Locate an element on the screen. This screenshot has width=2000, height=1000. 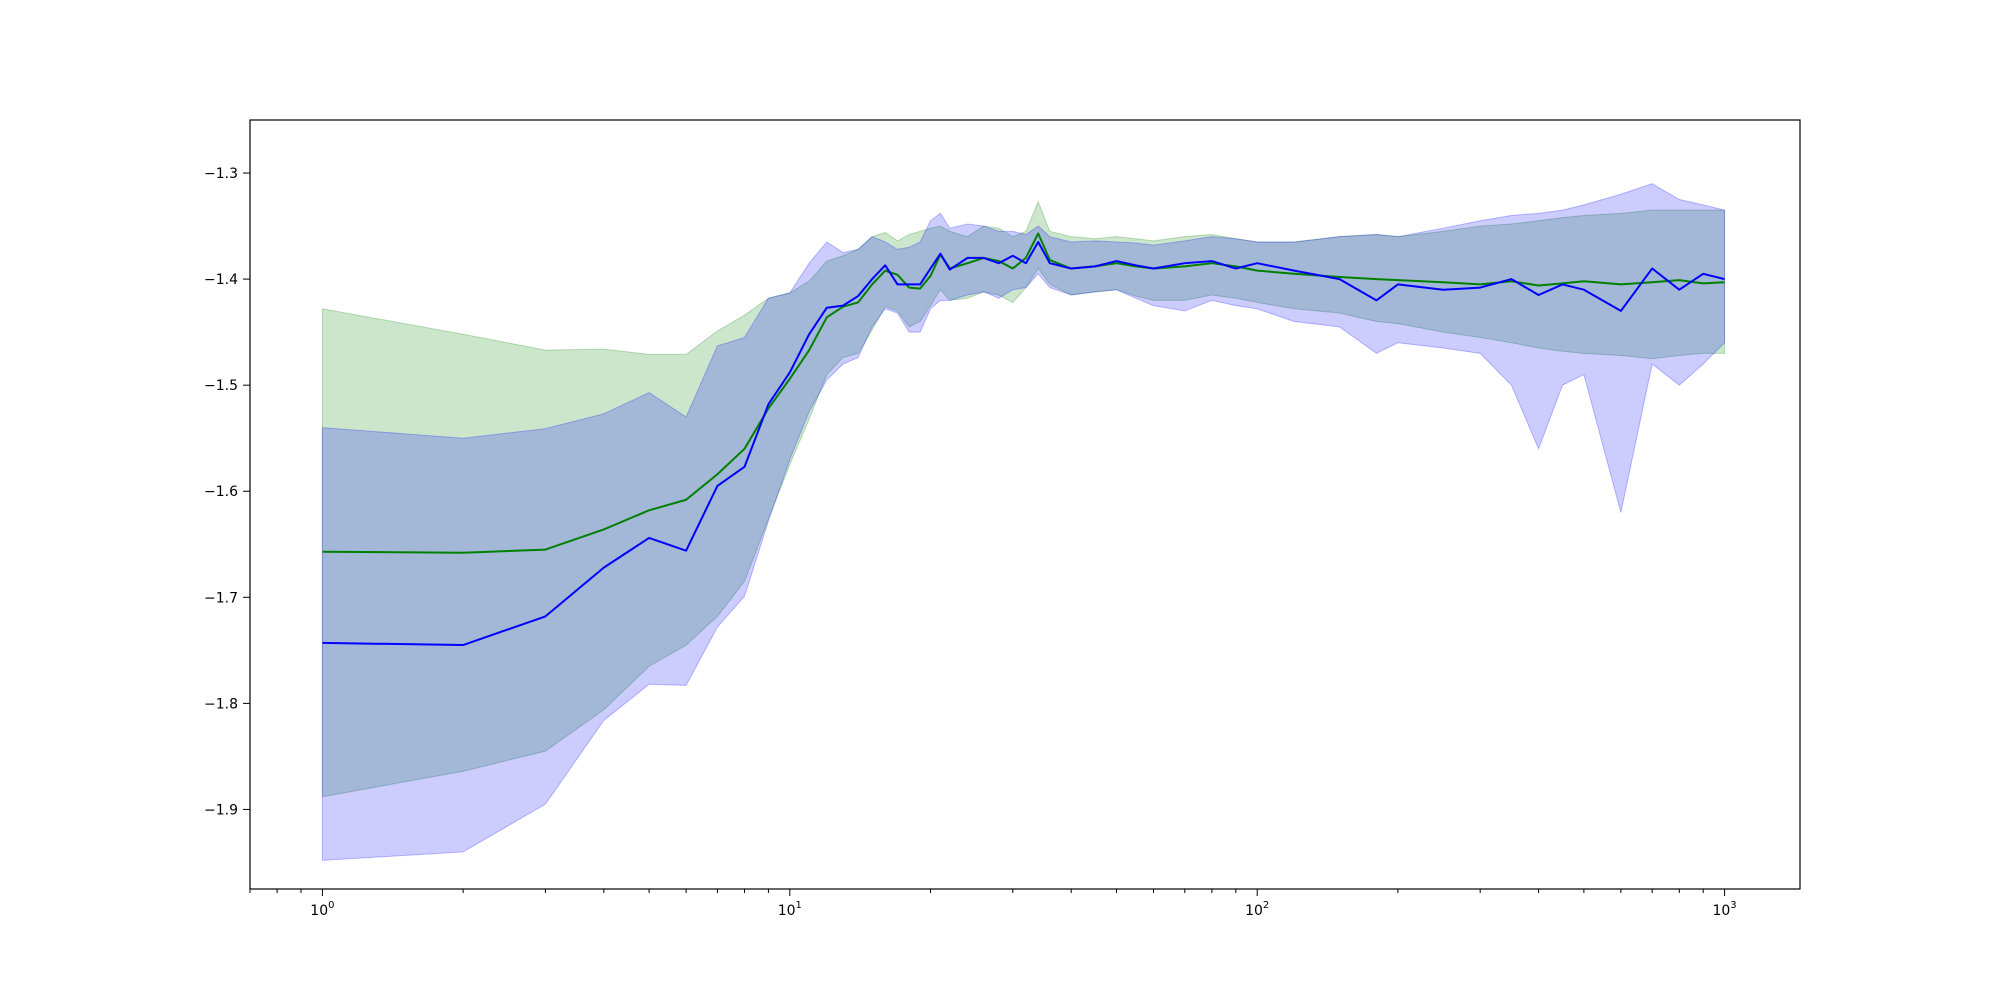
y-axis: −1.3 −1.4 −1.5 −1.6 −1.7 −1.8 −1.9 is located at coordinates (227, 492).